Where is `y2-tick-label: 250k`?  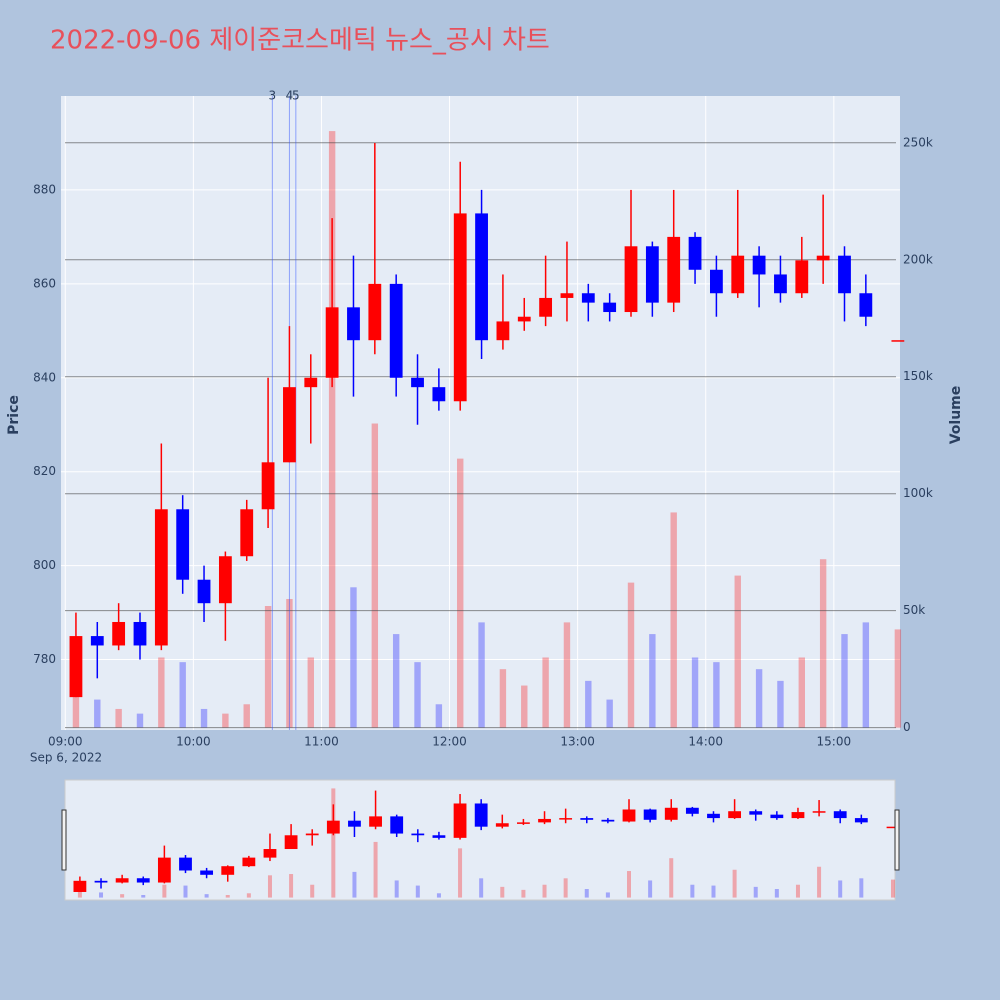
y2-tick-label: 250k is located at coordinates (918, 142).